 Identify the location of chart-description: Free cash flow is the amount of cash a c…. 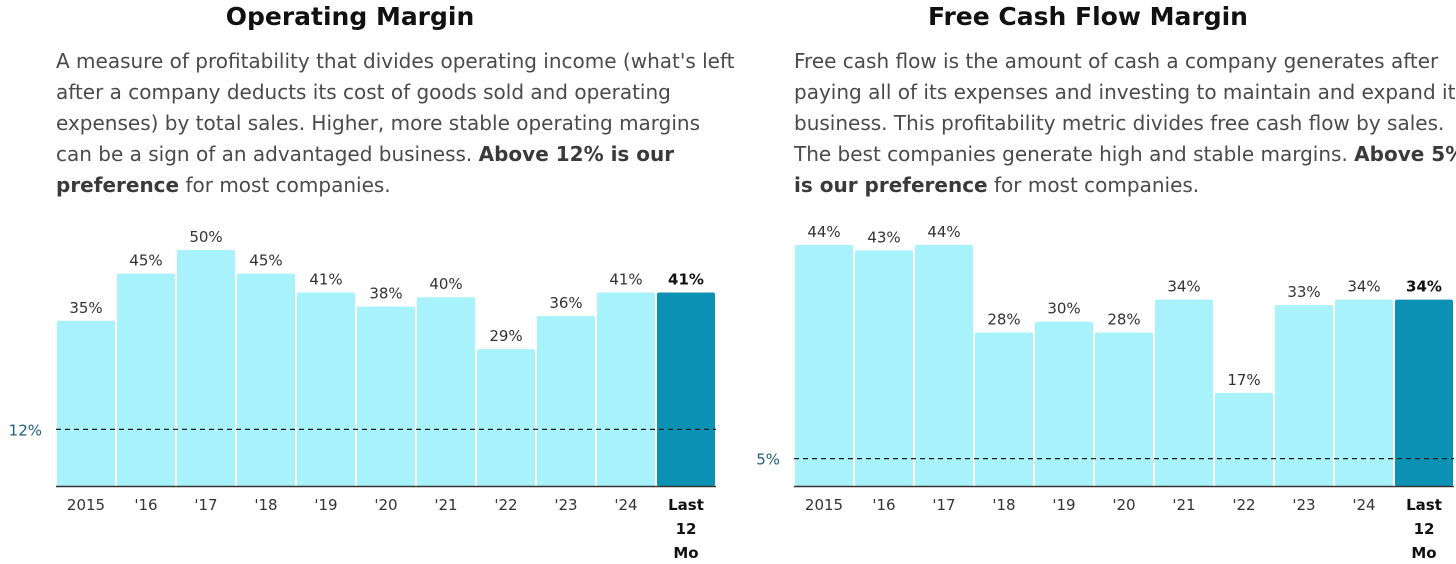
(1125, 123).